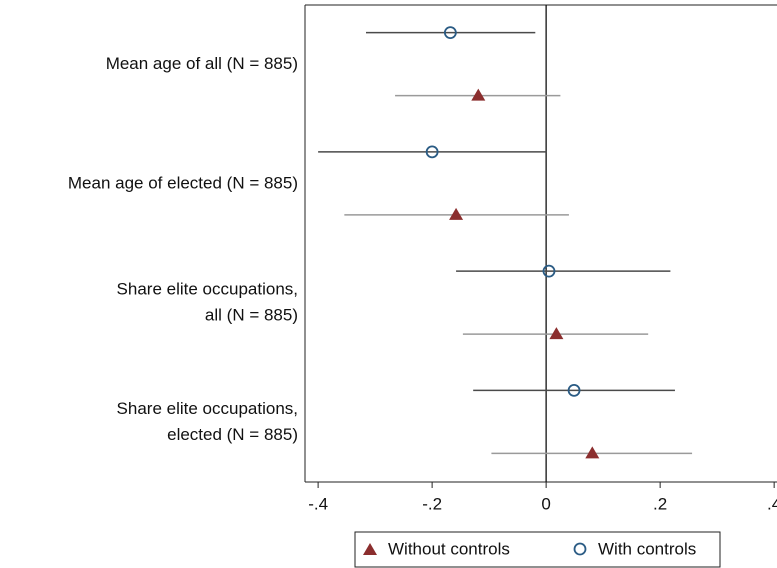  Describe the element at coordinates (647, 548) in the screenshot. I see `legend-label: With controls` at that location.